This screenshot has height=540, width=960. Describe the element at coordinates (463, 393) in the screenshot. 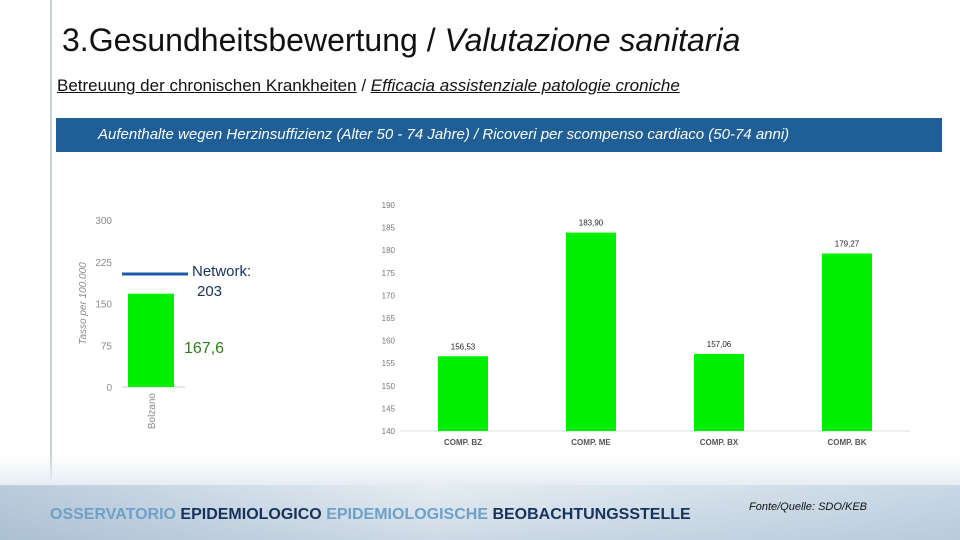

I see `bar-comp-bz` at that location.